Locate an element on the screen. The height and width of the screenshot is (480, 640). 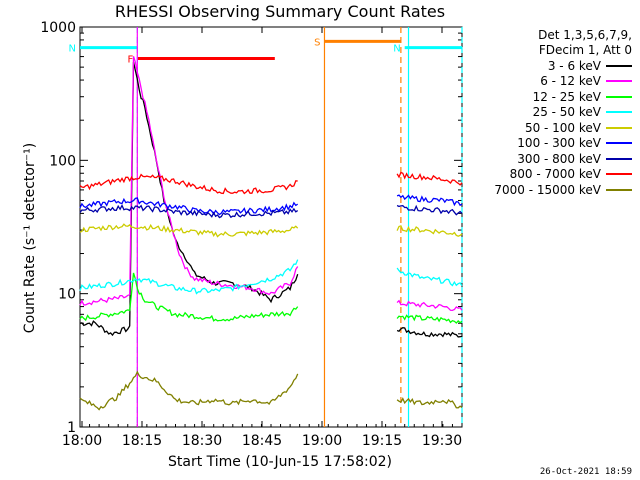
legend-entry: 100 - 300 keV is located at coordinates (559, 144).